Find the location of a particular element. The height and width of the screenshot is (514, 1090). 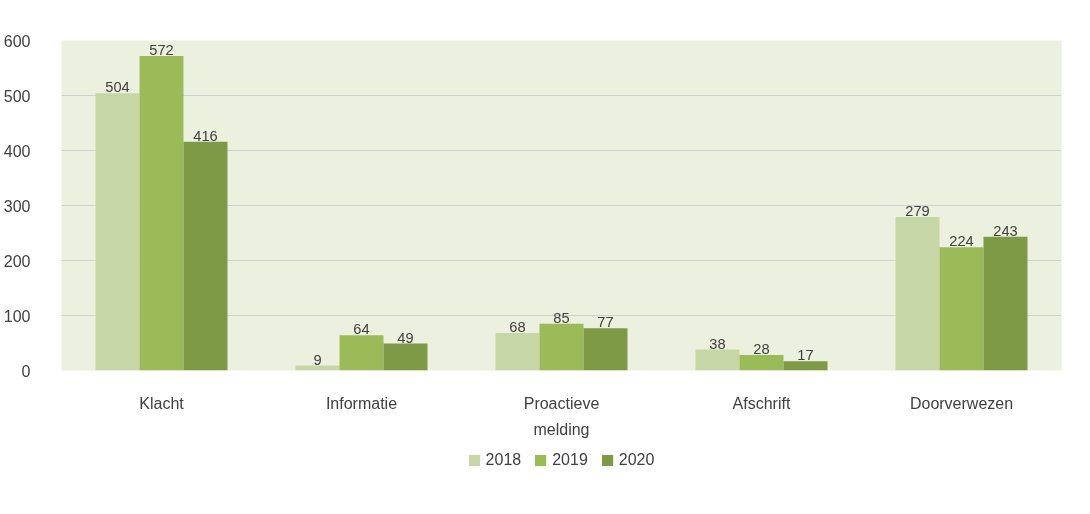

legend-label: 2018 is located at coordinates (503, 460).